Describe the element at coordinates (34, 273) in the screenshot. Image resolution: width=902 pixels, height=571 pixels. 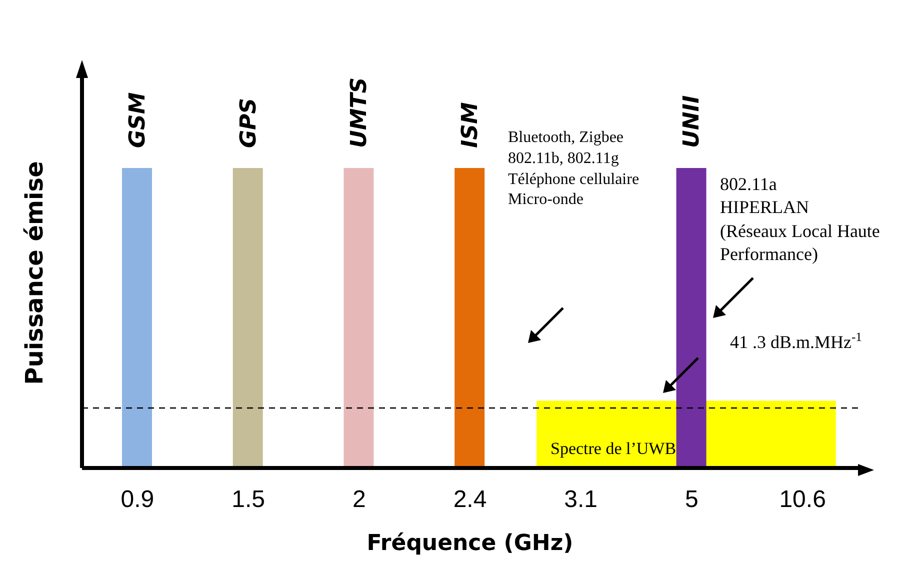
I see `y-axis-title: Puissance émise` at that location.